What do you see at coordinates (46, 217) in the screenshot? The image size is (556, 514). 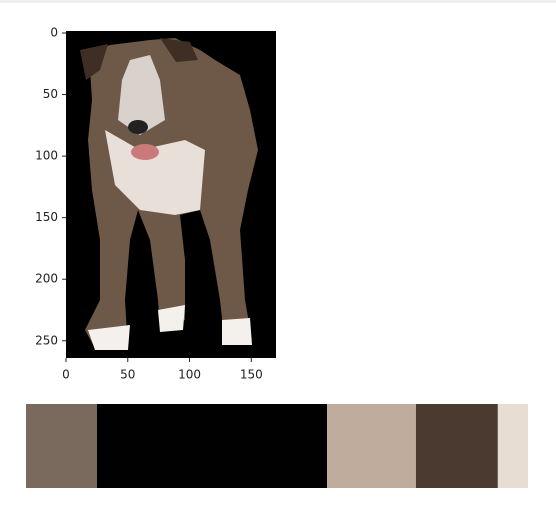 I see `y-tick-label: 150` at bounding box center [46, 217].